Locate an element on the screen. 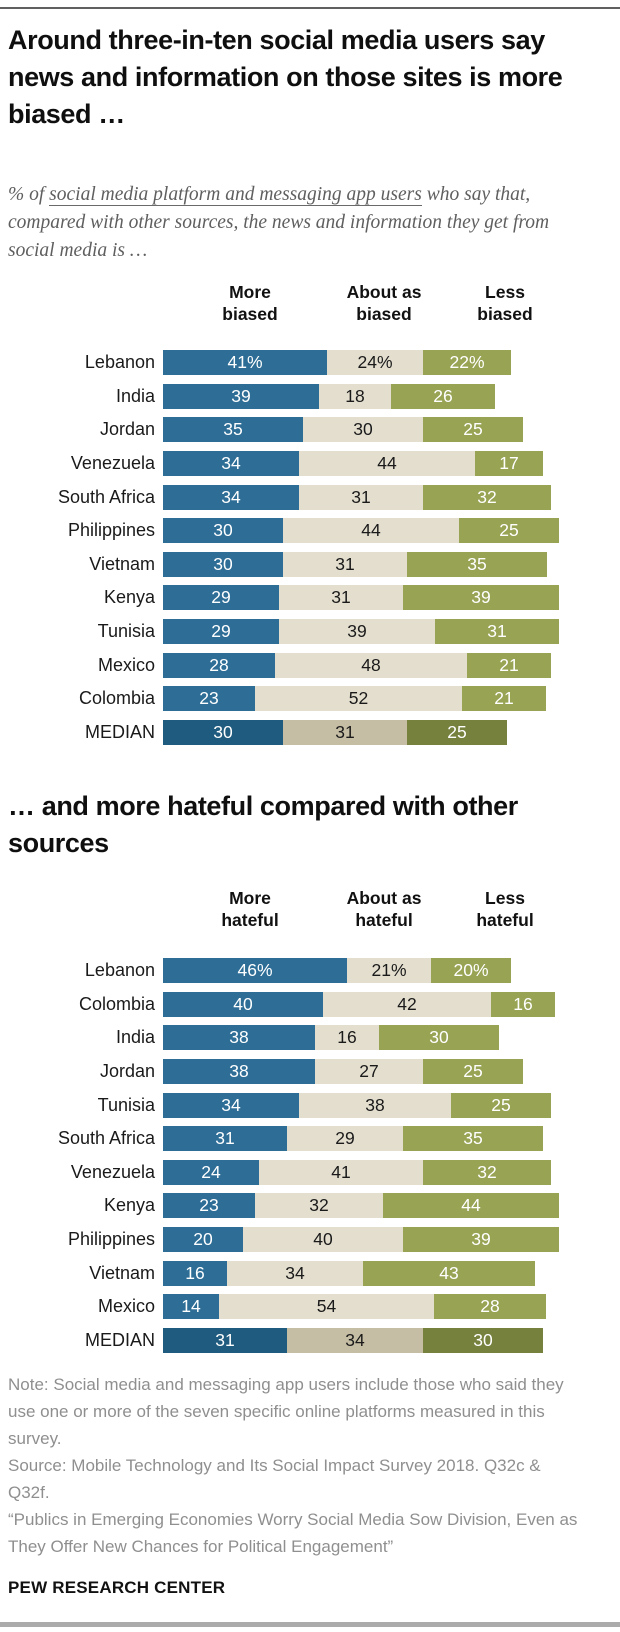  stacked-bar: 41% 24% 22% is located at coordinates (337, 362).